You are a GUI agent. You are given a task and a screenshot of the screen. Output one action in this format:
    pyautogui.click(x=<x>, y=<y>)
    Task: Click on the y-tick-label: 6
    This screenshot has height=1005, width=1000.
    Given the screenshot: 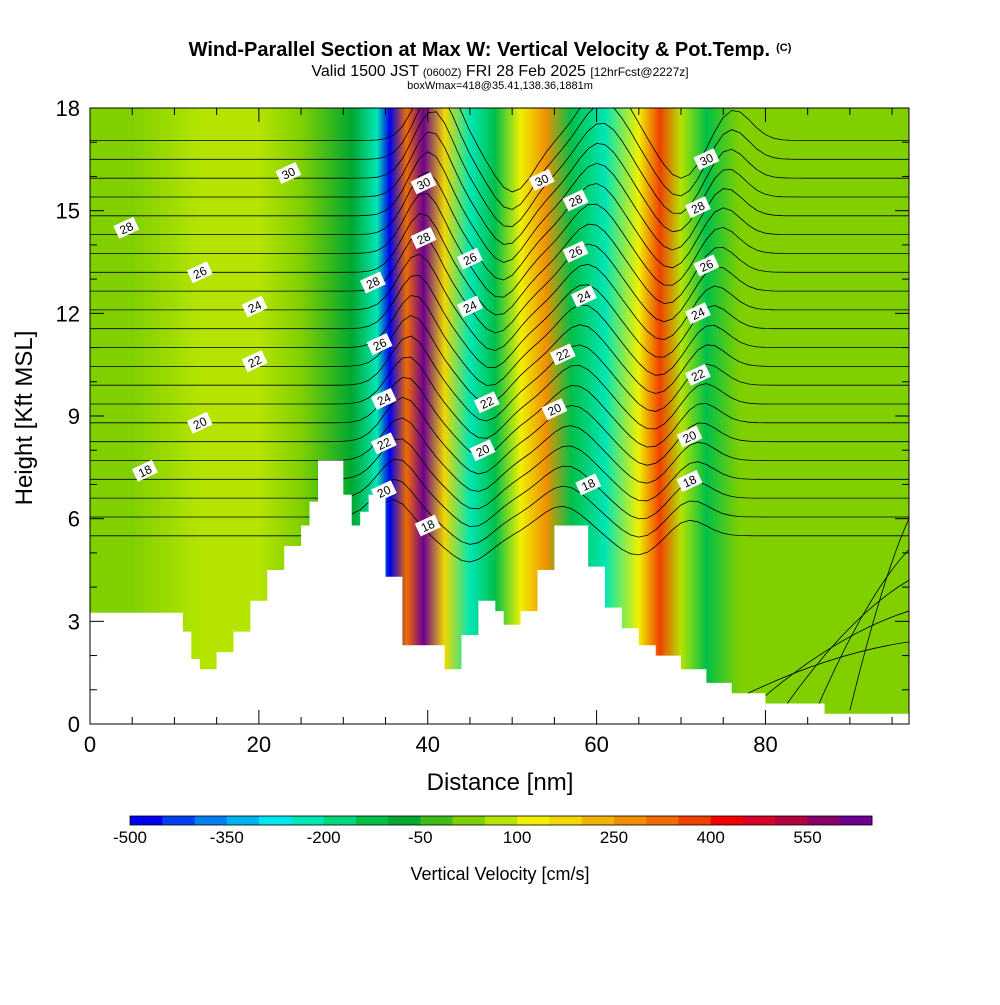 What is the action you would take?
    pyautogui.click(x=74, y=519)
    